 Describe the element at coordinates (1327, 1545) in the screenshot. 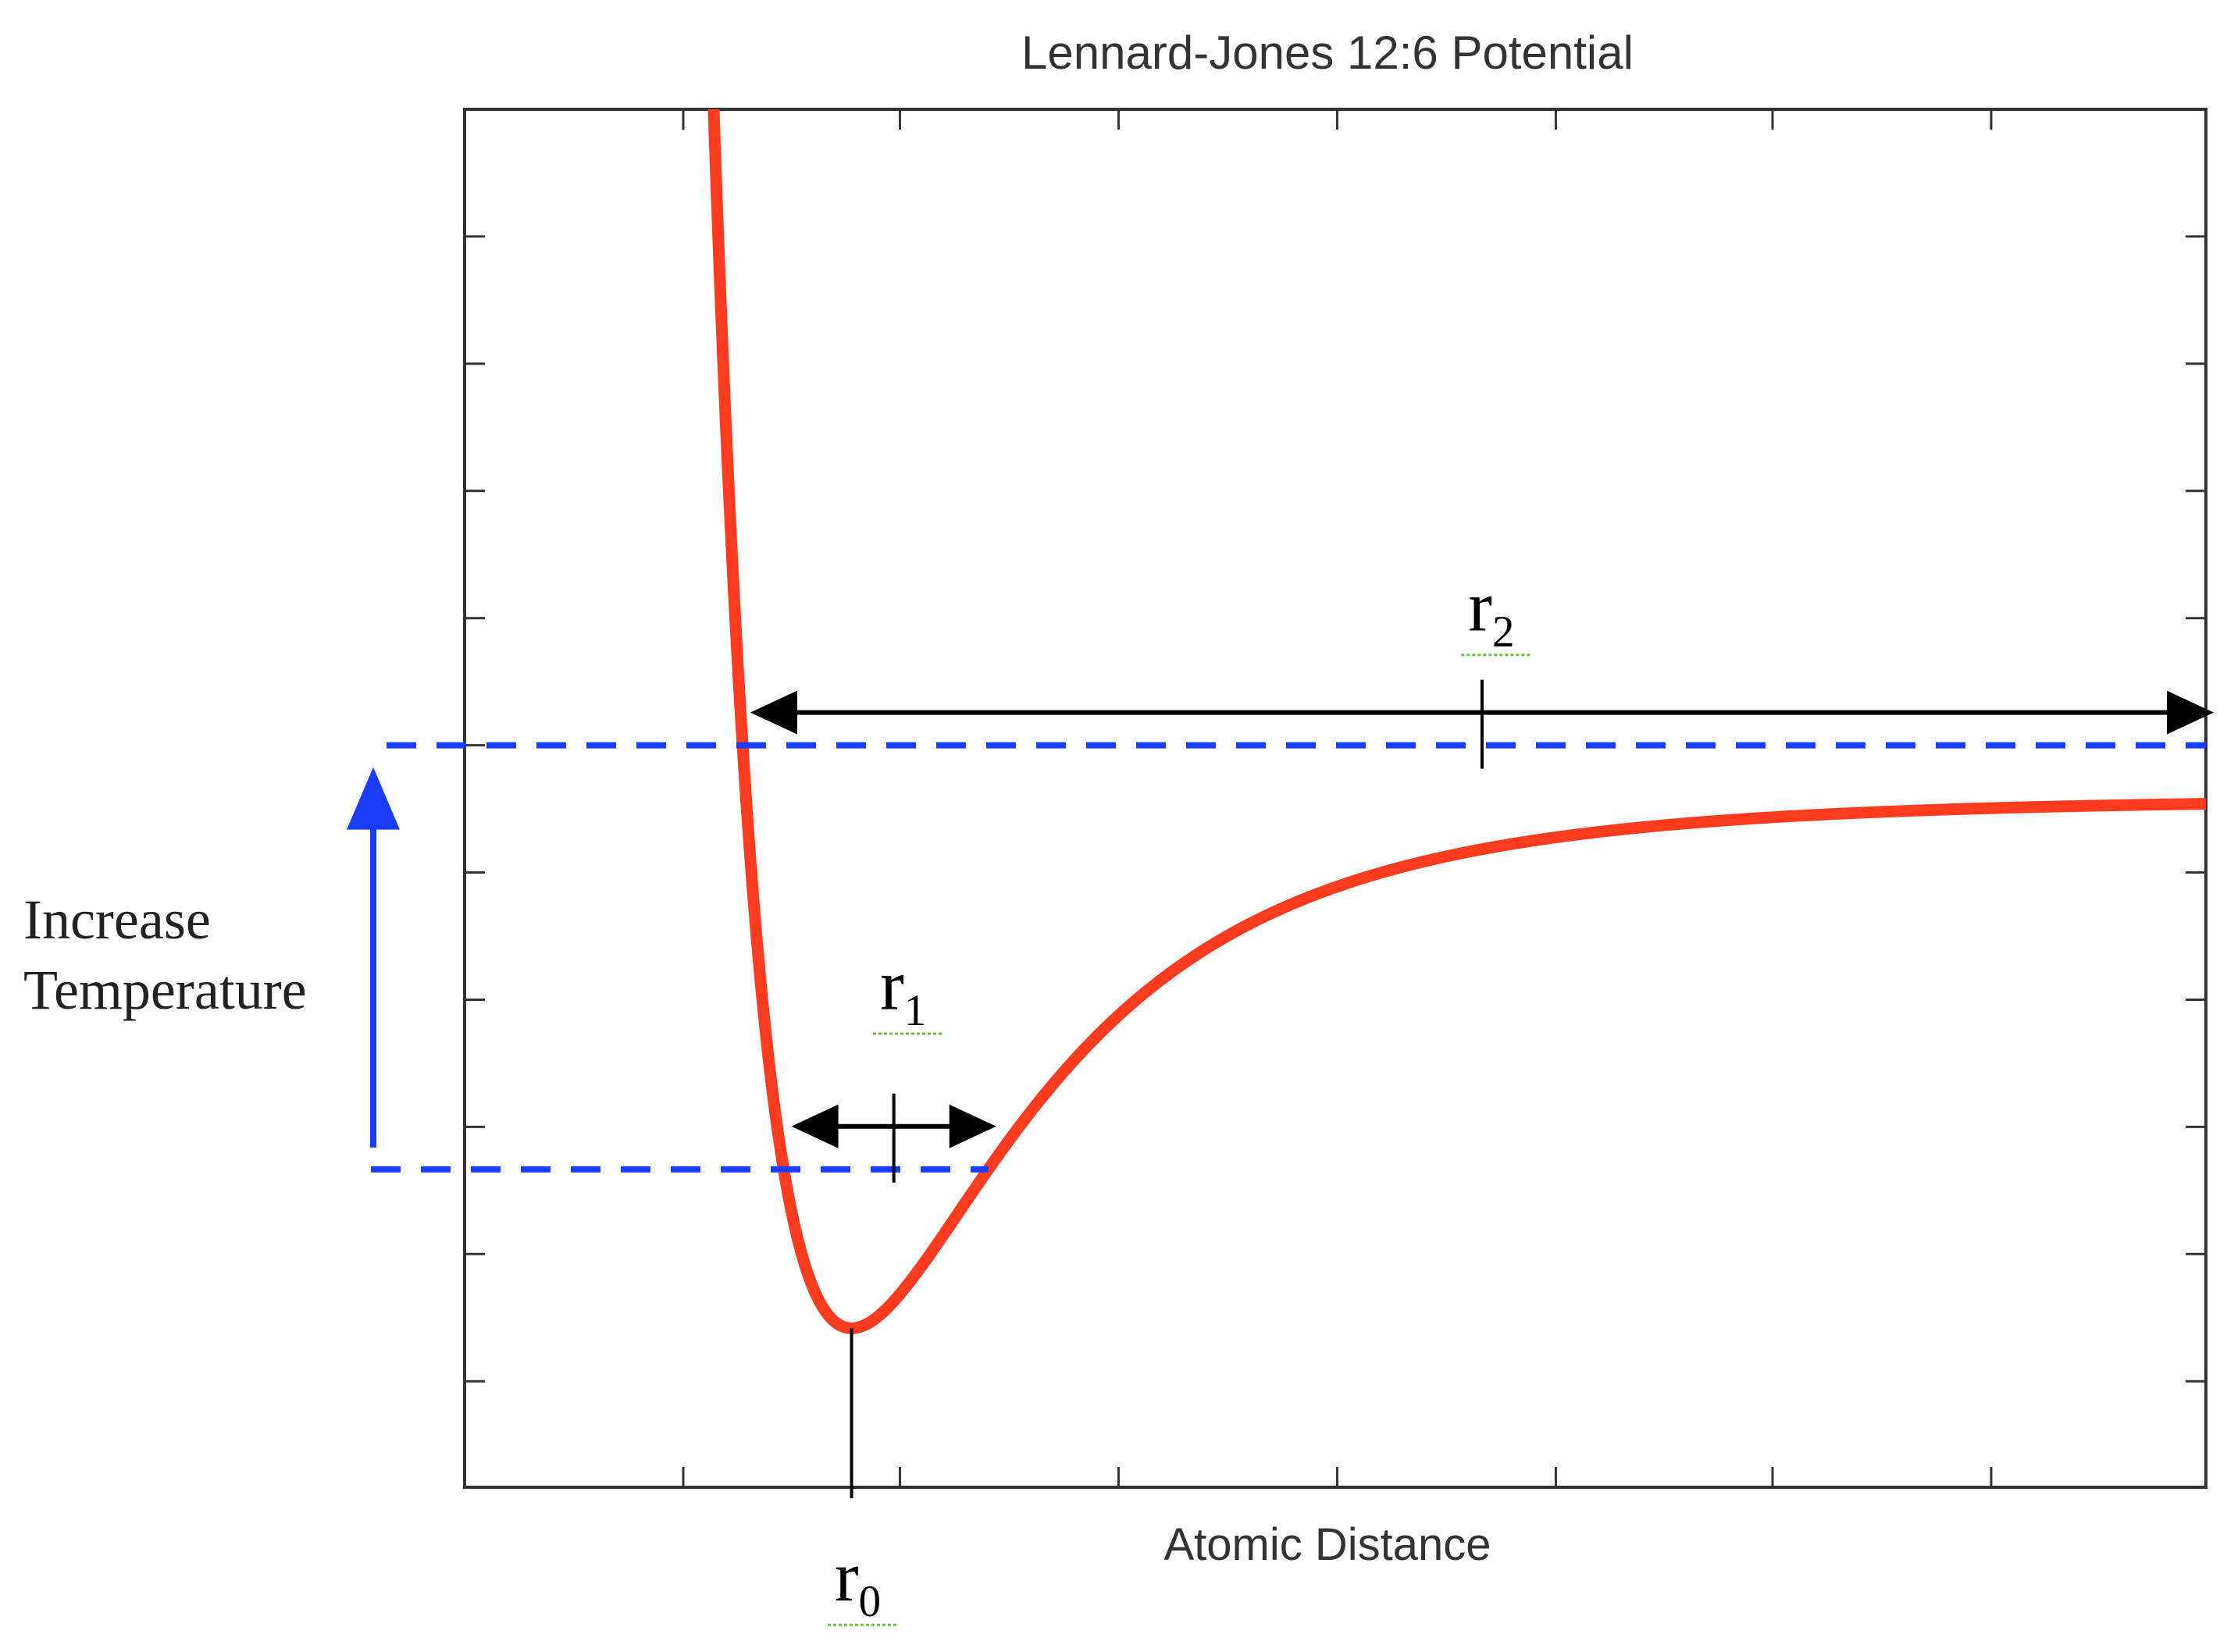

I see `x-axis-label: Atomic Distance` at that location.